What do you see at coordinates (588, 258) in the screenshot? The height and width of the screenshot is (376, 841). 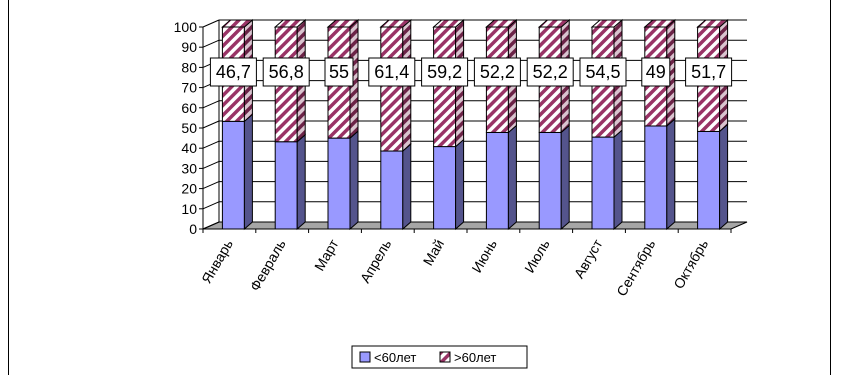 I see `x-category-label: Август` at bounding box center [588, 258].